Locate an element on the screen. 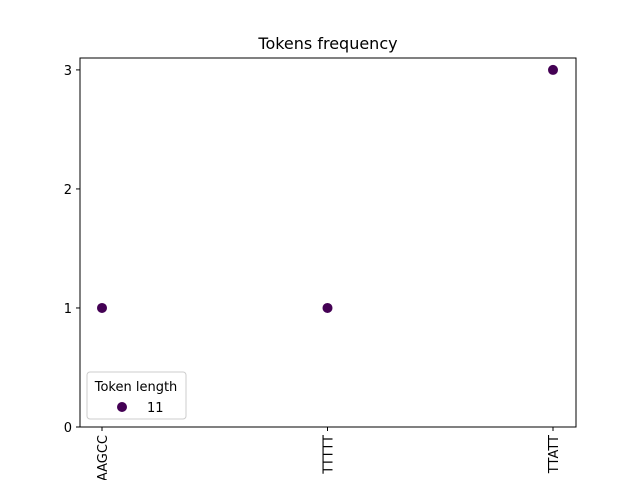  chart-title: Tokens frequency is located at coordinates (327, 43).